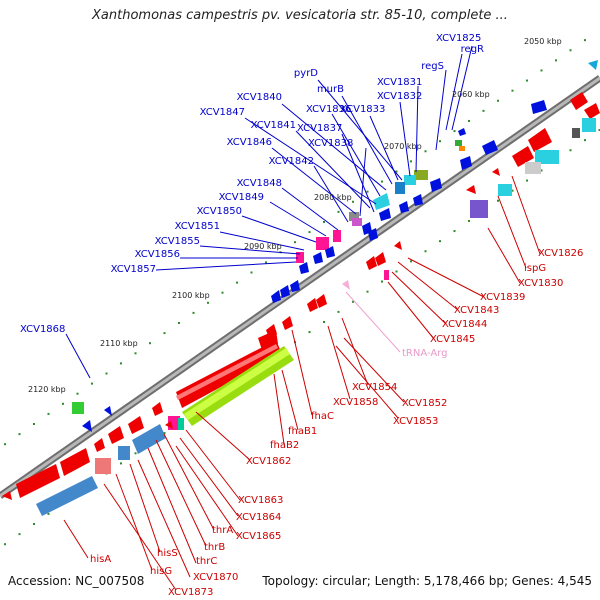 The image size is (600, 600). Describe the element at coordinates (424, 353) in the screenshot. I see `rna-gene-labels: tRNA-Arg` at that location.